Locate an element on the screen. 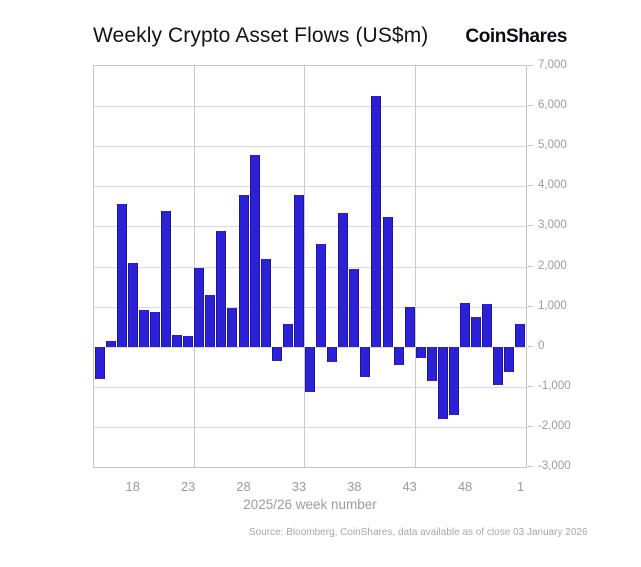 Image resolution: width=641 pixels, height=567 pixels. x-tick-label-week-33: 33 is located at coordinates (299, 486).